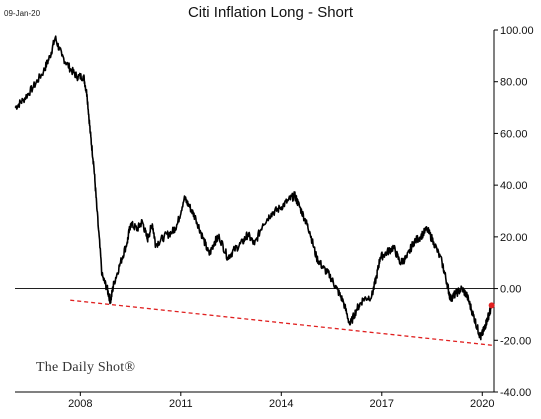  Describe the element at coordinates (515, 393) in the screenshot. I see `y-tick-label: -40.00` at that location.